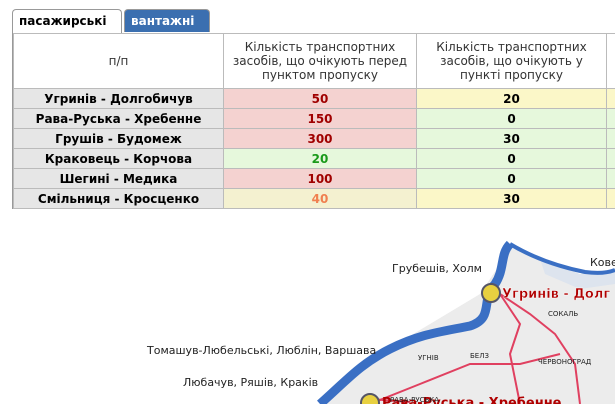  What do you see at coordinates (565, 362) in the screenshot?
I see `map-label: ЧЕРВОНОГРАД` at bounding box center [565, 362].